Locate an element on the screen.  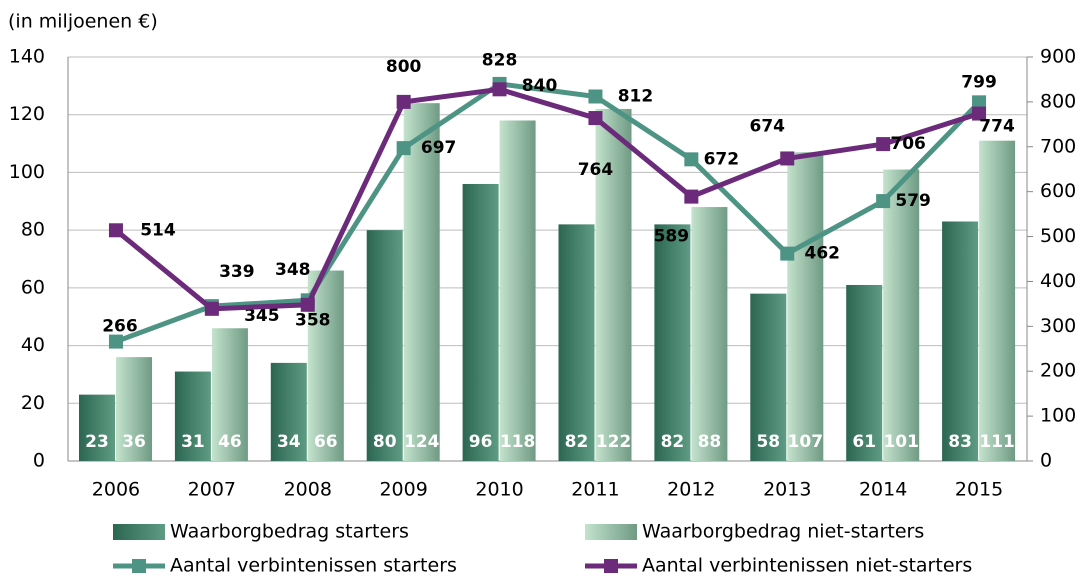
line-value-label: 674 is located at coordinates (768, 126).